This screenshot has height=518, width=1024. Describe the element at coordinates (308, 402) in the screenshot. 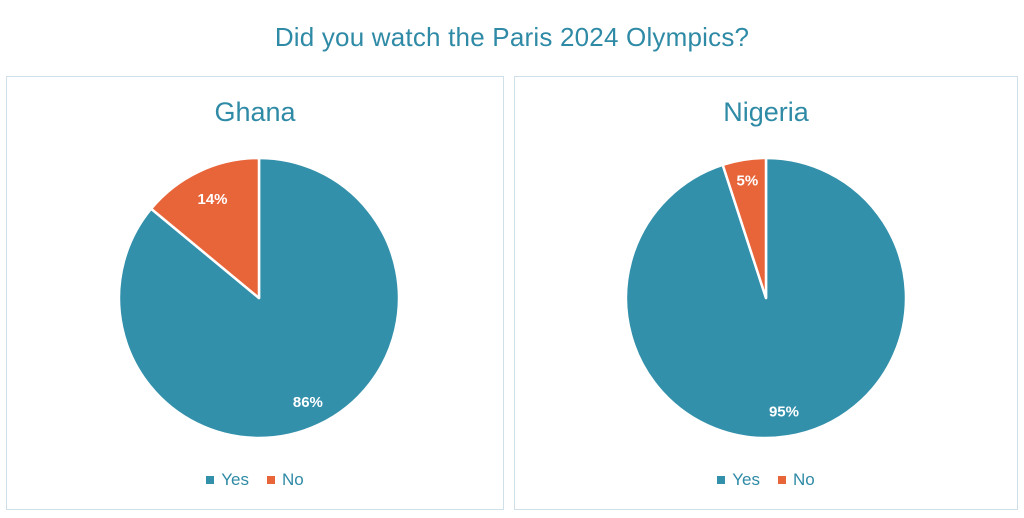

I see `data-label-yes: 86%` at that location.